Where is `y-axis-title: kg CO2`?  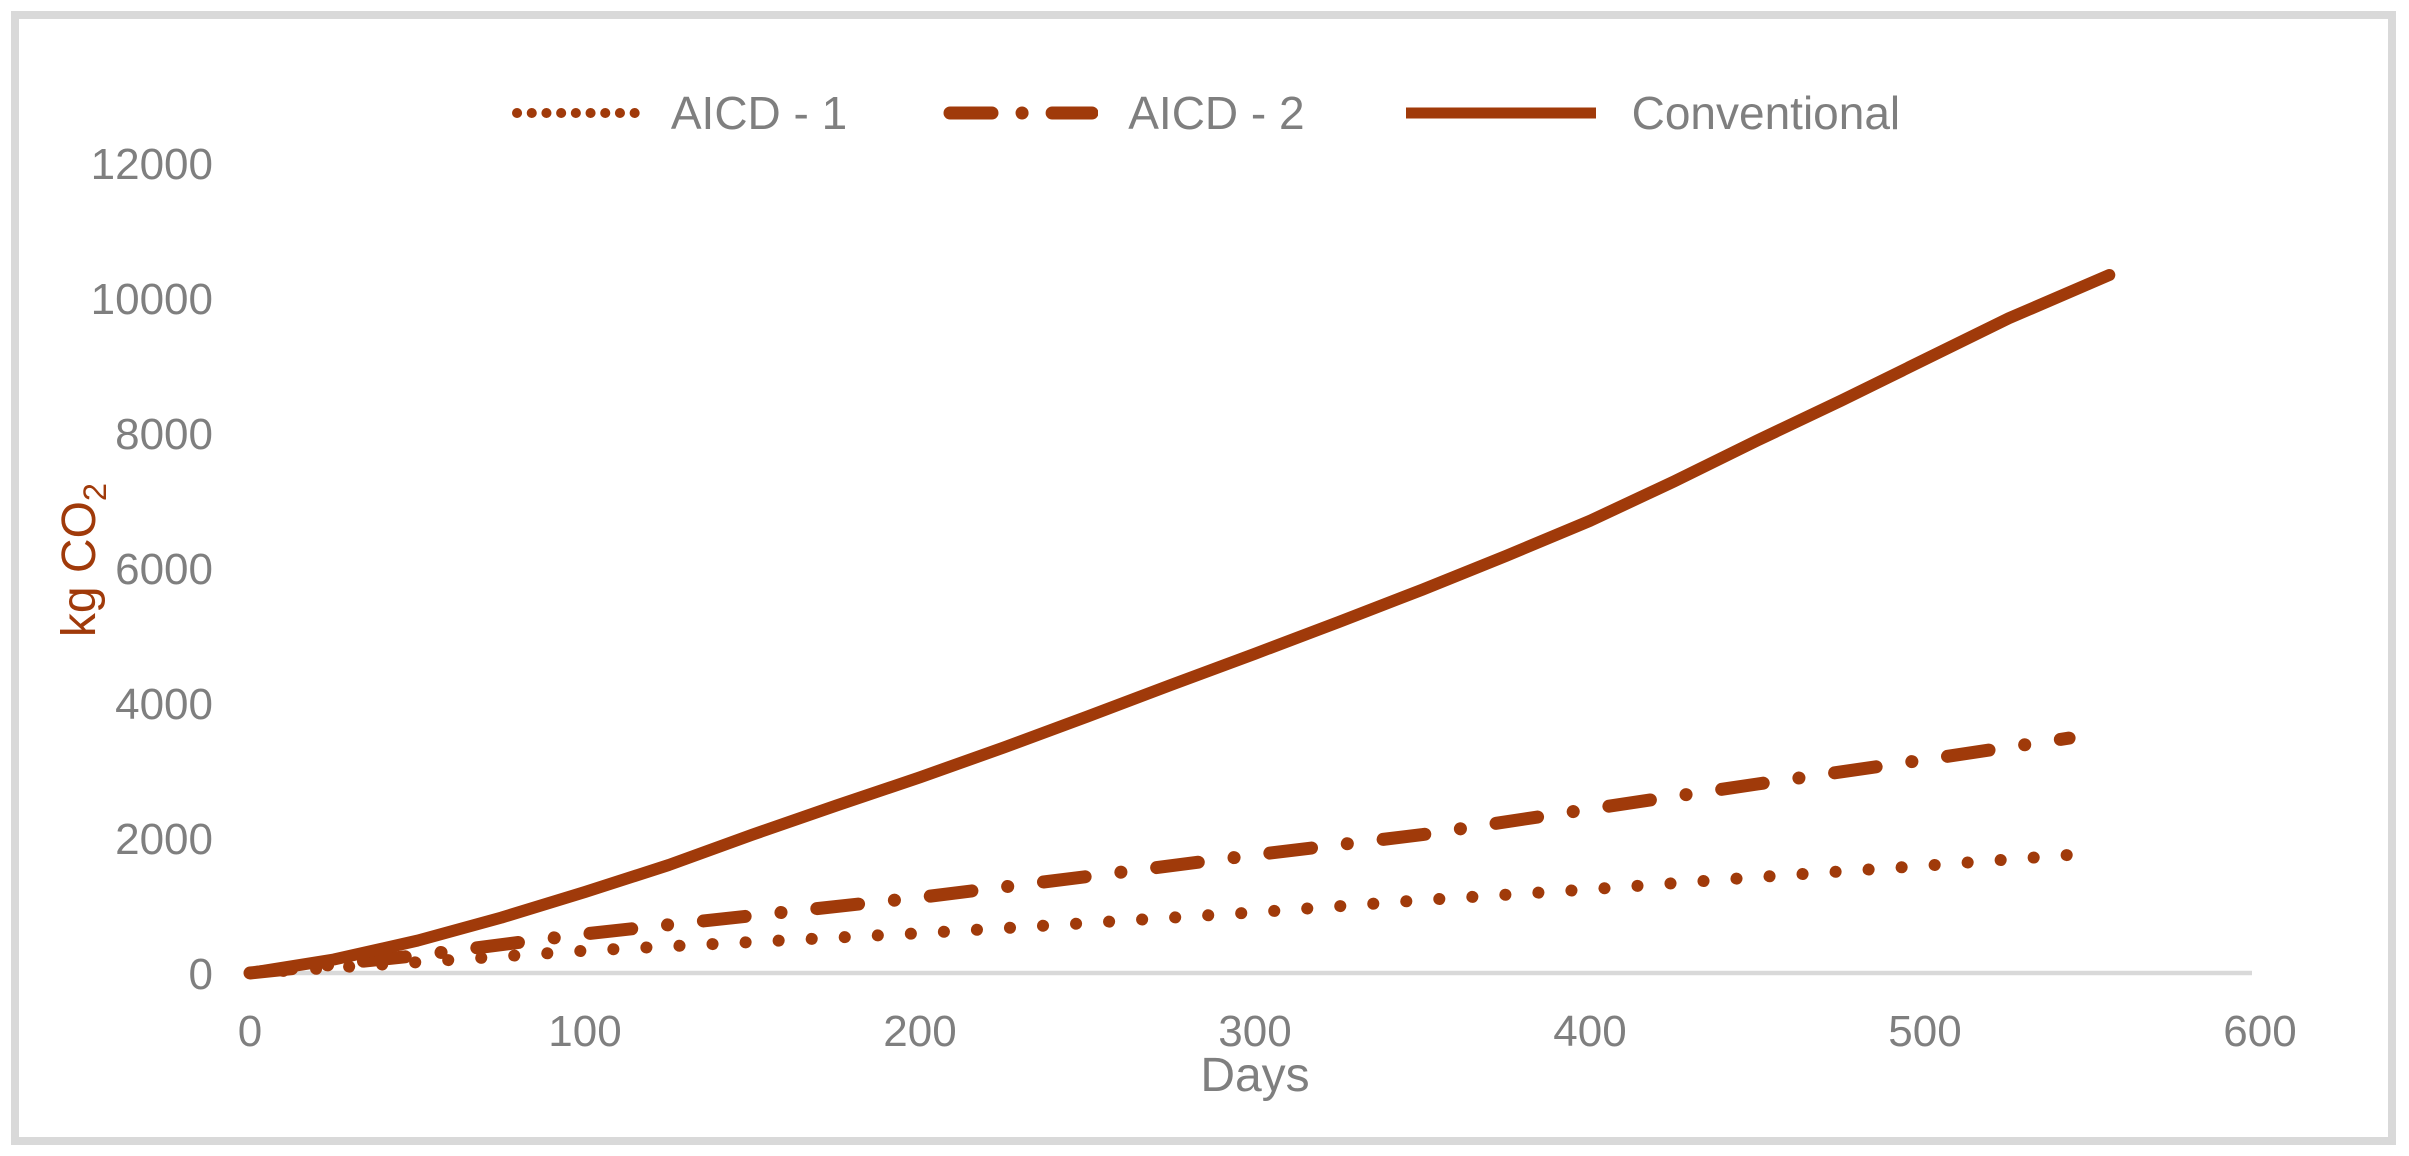 y-axis-title: kg CO2 is located at coordinates (83, 560).